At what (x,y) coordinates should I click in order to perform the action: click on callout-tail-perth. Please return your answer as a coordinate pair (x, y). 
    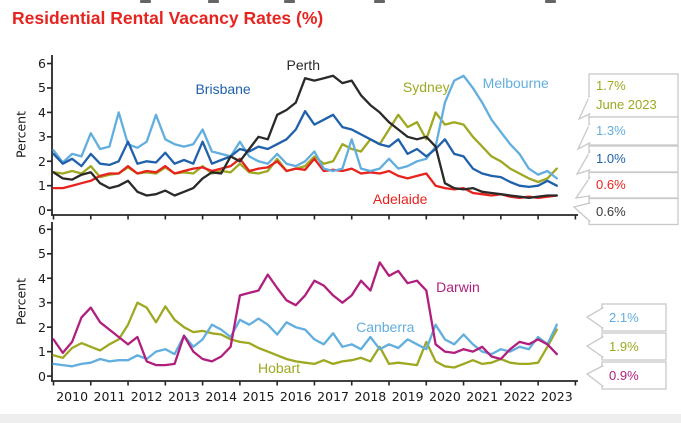
    Looking at the image, I should click on (581, 212).